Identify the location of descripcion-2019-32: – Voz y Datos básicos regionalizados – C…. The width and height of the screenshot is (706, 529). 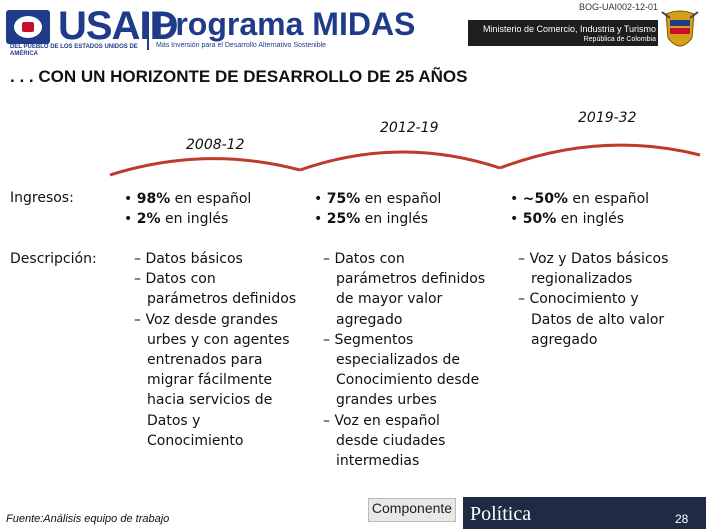
(611, 299).